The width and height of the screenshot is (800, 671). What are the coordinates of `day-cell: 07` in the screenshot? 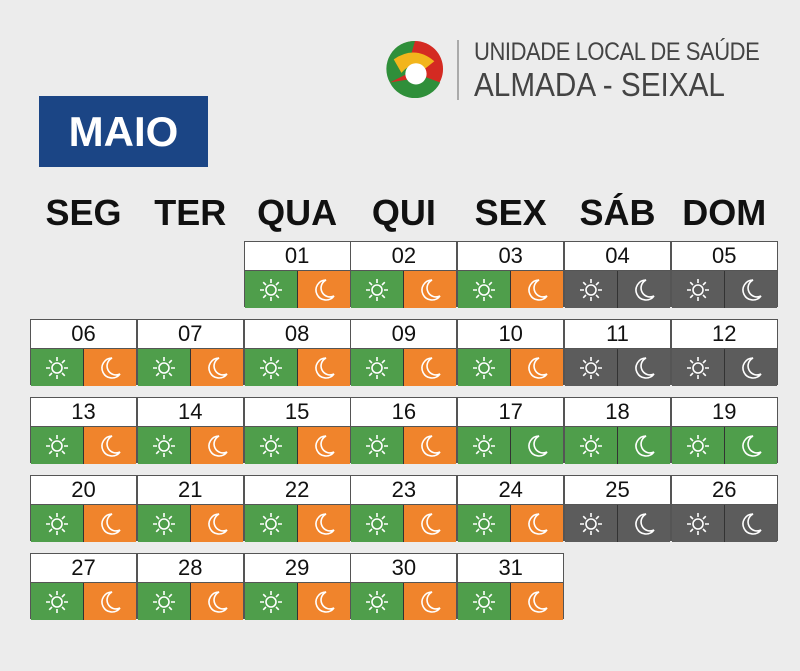 It's located at (190, 352).